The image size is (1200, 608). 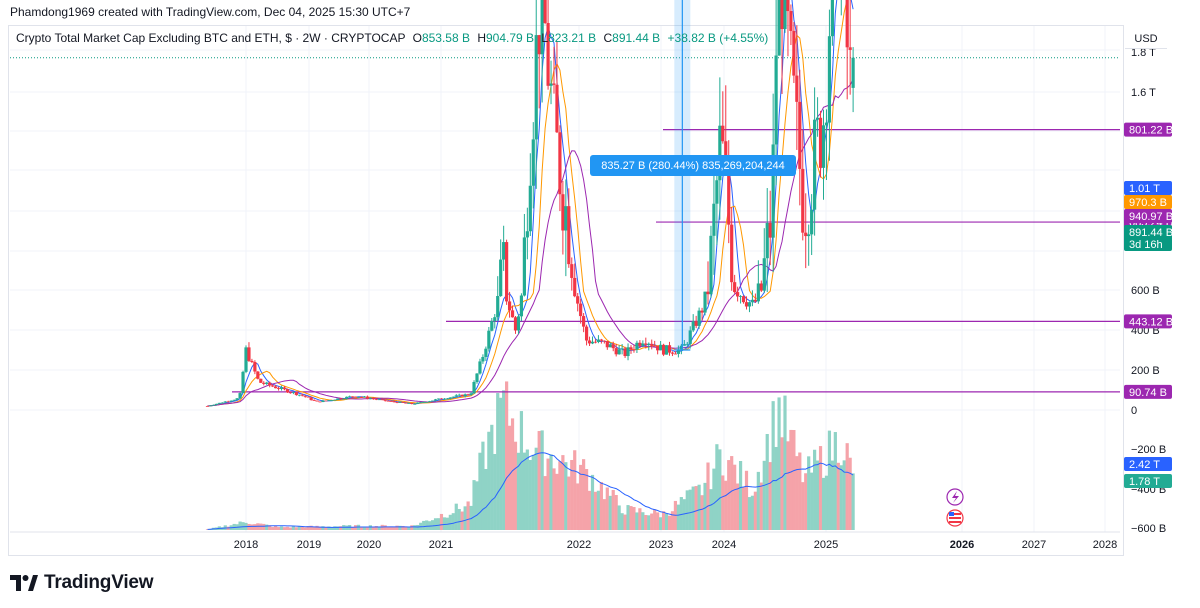 What do you see at coordinates (955, 507) in the screenshot?
I see `event-icons` at bounding box center [955, 507].